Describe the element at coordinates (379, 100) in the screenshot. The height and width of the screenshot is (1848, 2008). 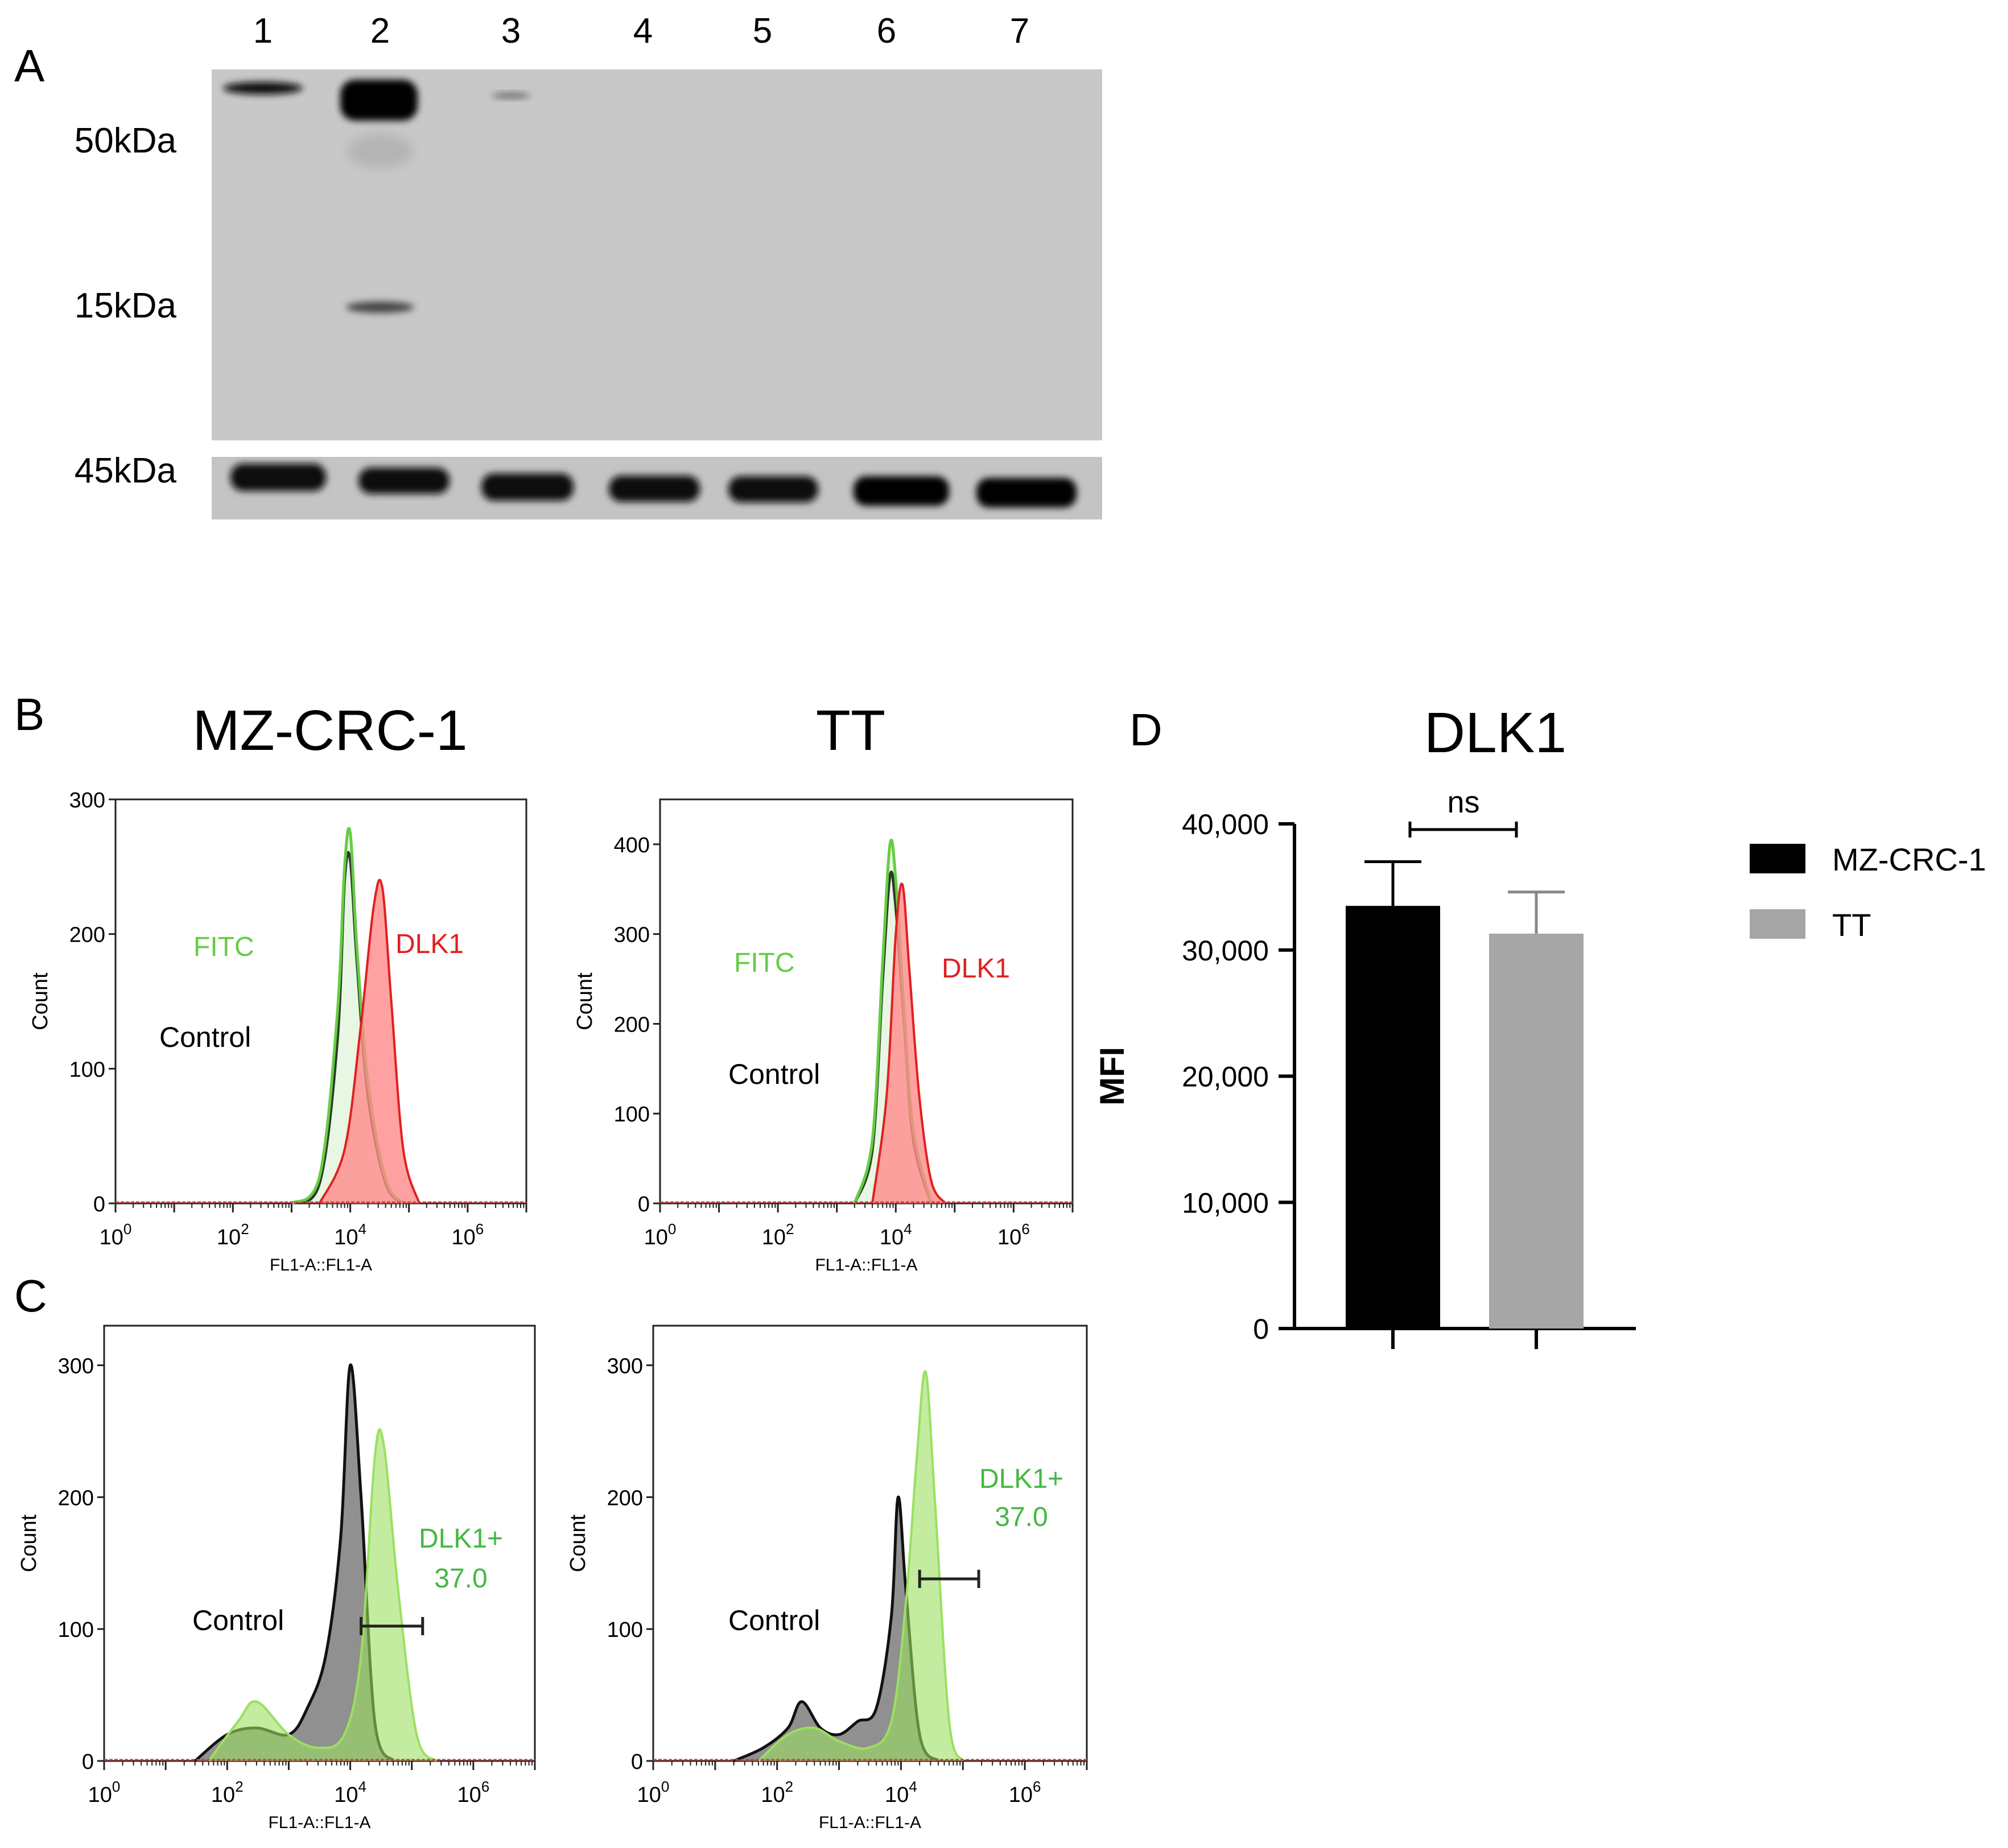
I see `band-lane2-high` at that location.